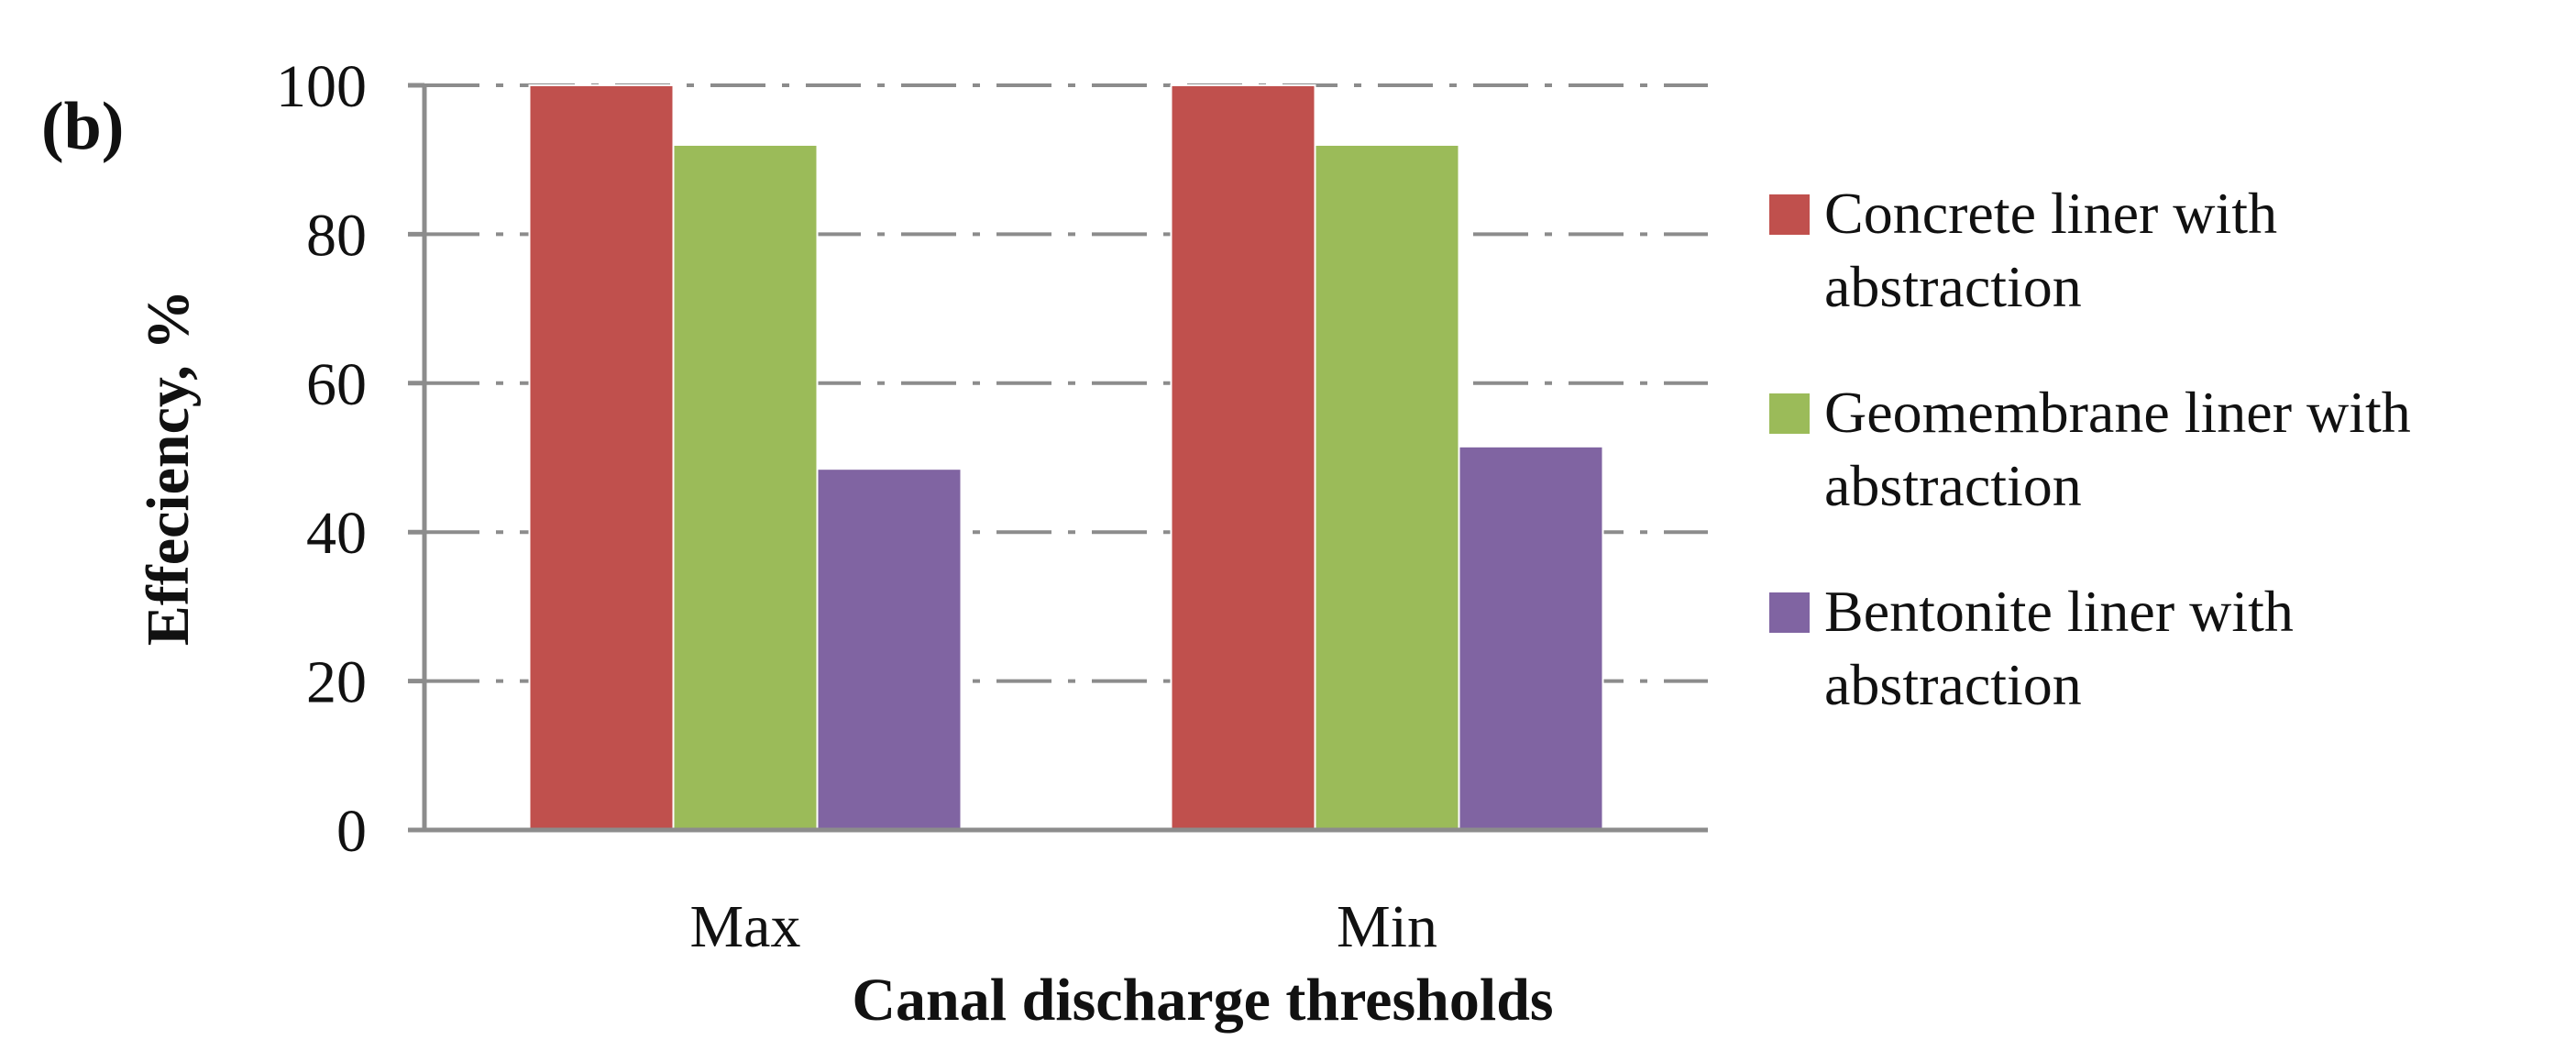  I want to click on y-tick-label: 40, so click(336, 533).